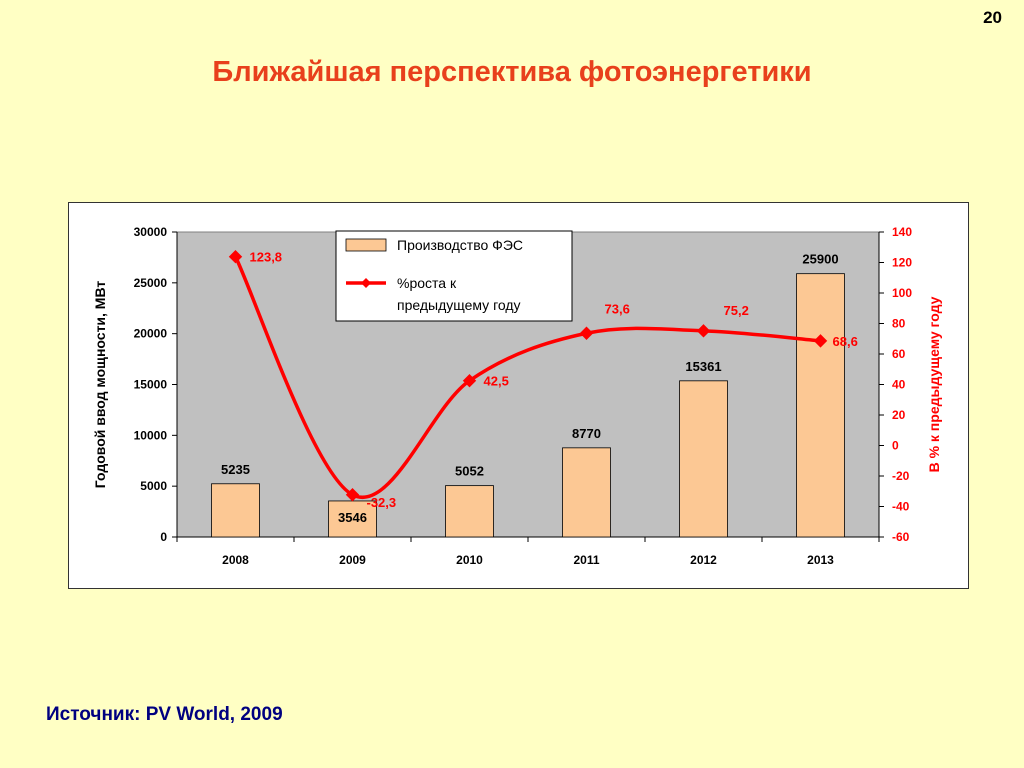  I want to click on y-right-tick-label: 80, so click(899, 324).